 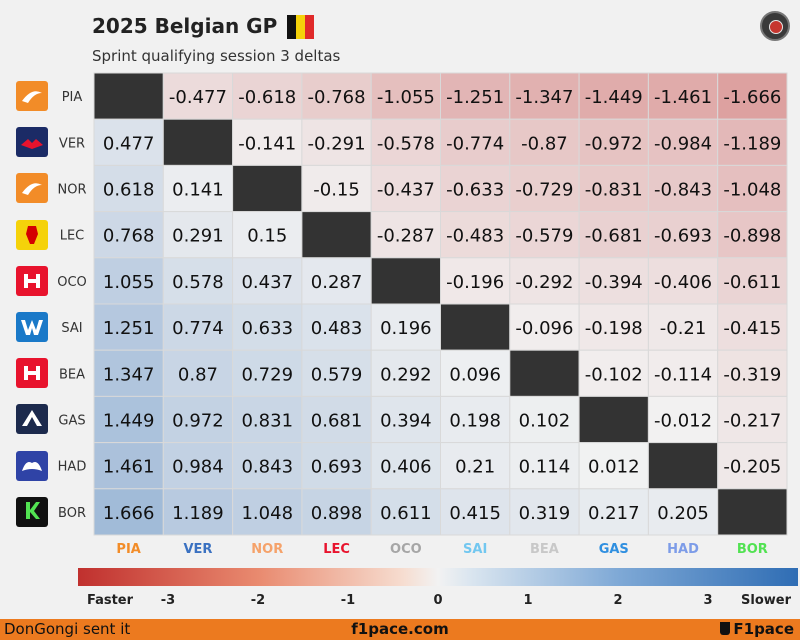 I want to click on heatmap-cell-label: 0.774, so click(x=198, y=328).